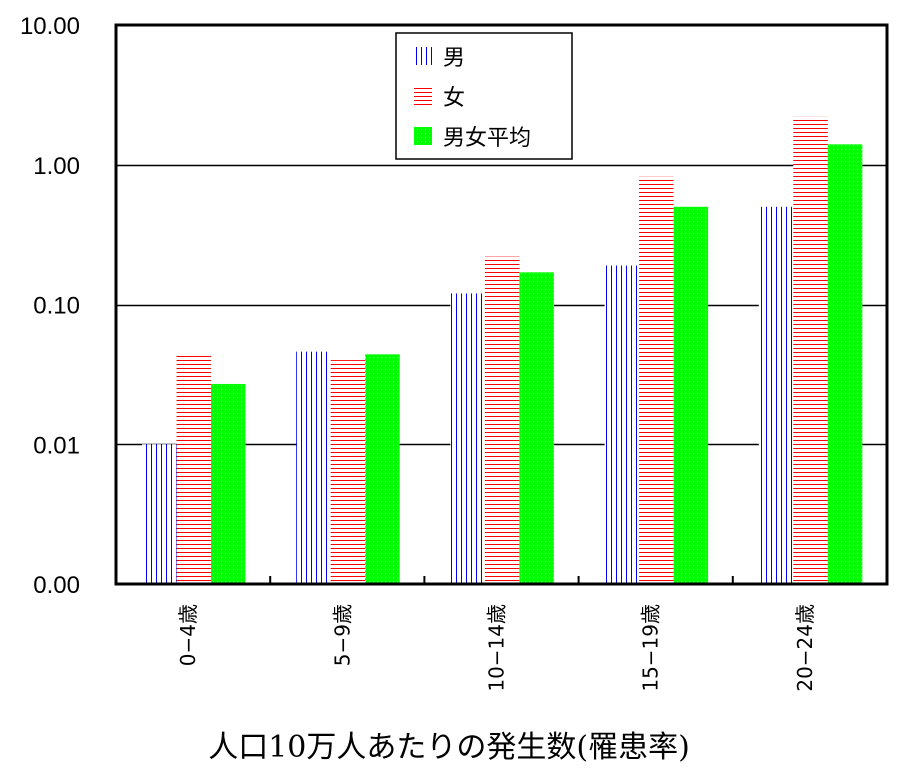  I want to click on legend-label: 女, so click(454, 98).